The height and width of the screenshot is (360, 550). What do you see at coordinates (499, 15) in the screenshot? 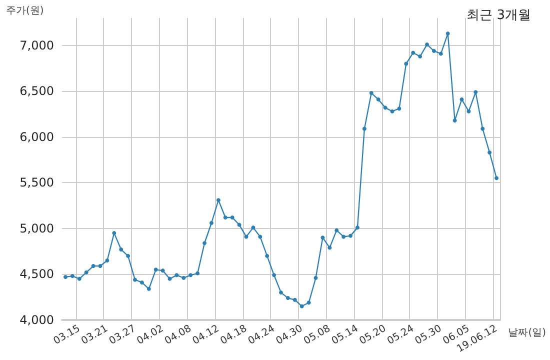
I see `chart-title: 최근 3개월` at bounding box center [499, 15].